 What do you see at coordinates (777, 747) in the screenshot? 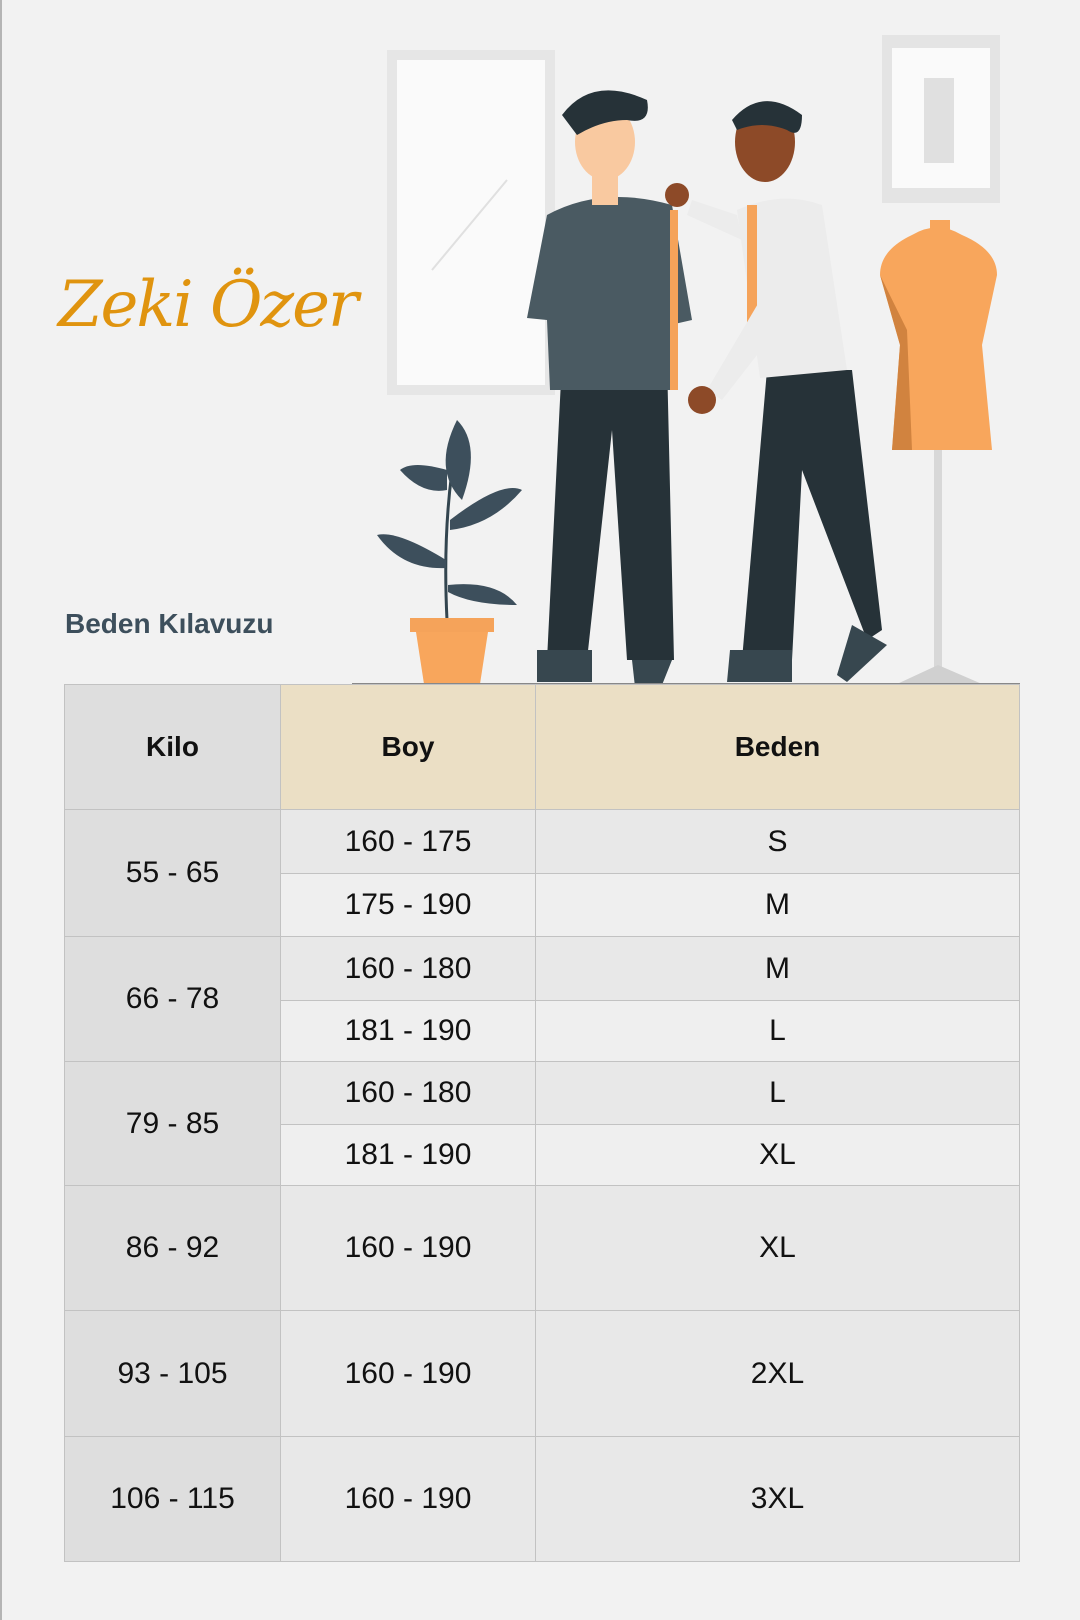
I see `header-beden: Beden` at bounding box center [777, 747].